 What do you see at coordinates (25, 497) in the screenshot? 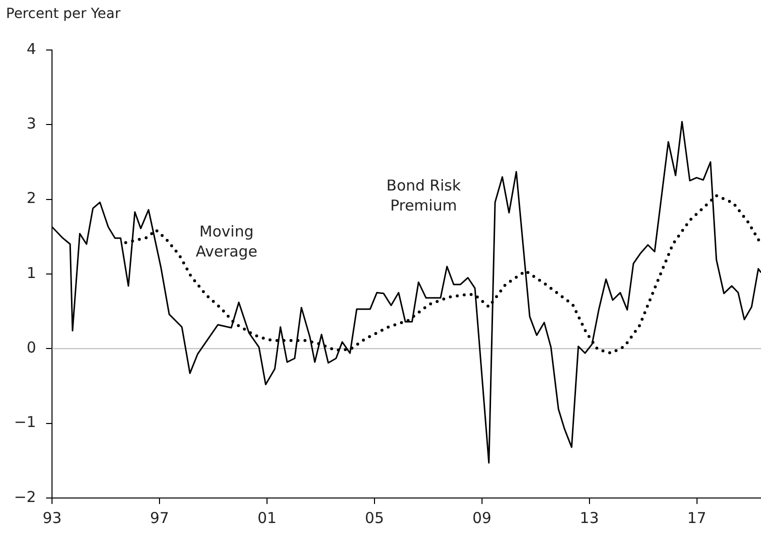
I see `y-tick-label: −2` at bounding box center [25, 497].